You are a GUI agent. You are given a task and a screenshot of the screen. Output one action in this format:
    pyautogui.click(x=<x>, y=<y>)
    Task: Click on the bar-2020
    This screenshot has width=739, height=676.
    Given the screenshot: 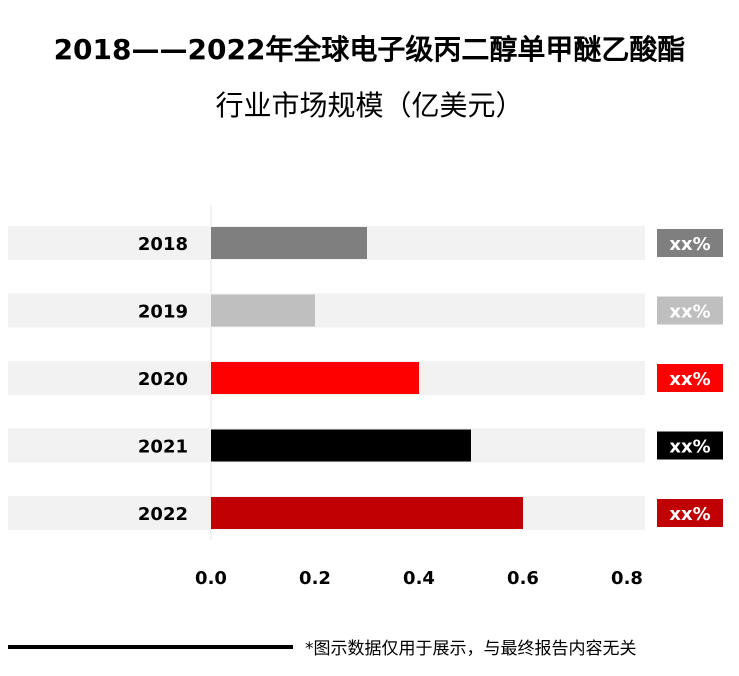 What is the action you would take?
    pyautogui.click(x=315, y=378)
    